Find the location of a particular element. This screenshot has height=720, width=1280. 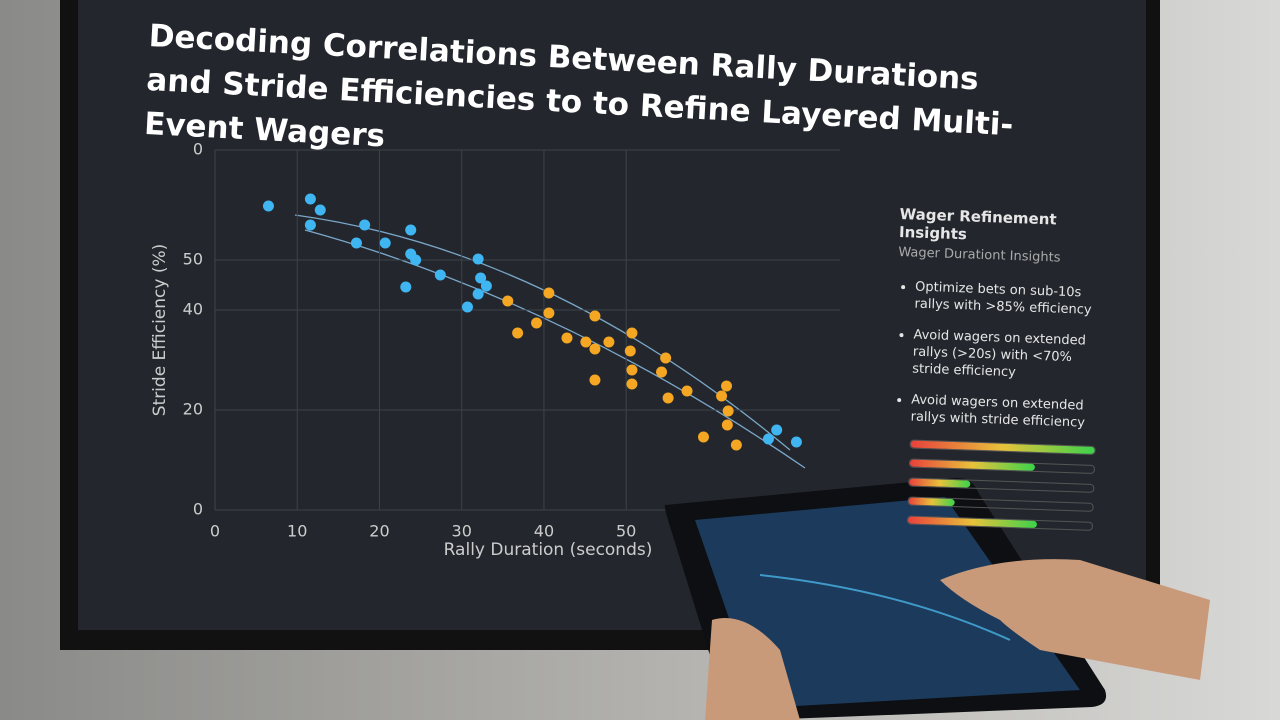

x-tick-label: 20 is located at coordinates (379, 531).